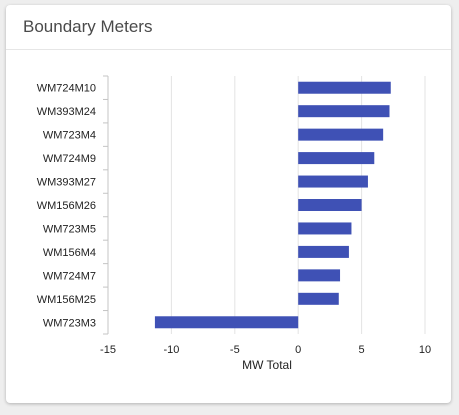 The image size is (459, 415). I want to click on bar-WM156M26, so click(330, 205).